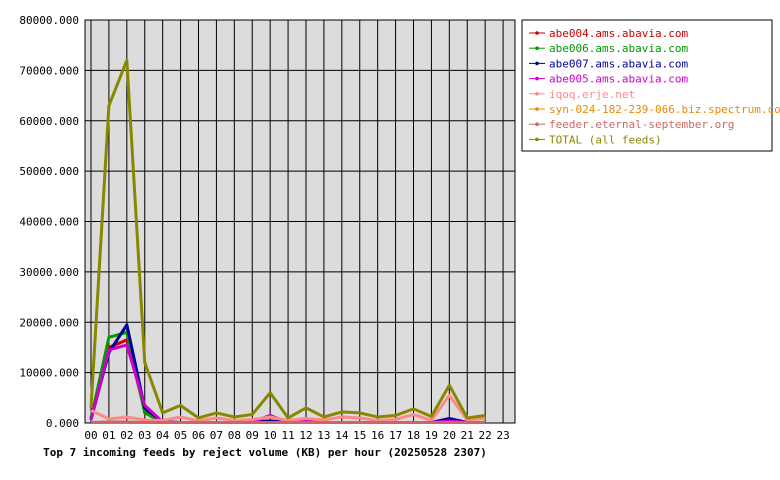 This screenshot has height=480, width=780. I want to click on y-tick-label: 10000.000, so click(49, 373).